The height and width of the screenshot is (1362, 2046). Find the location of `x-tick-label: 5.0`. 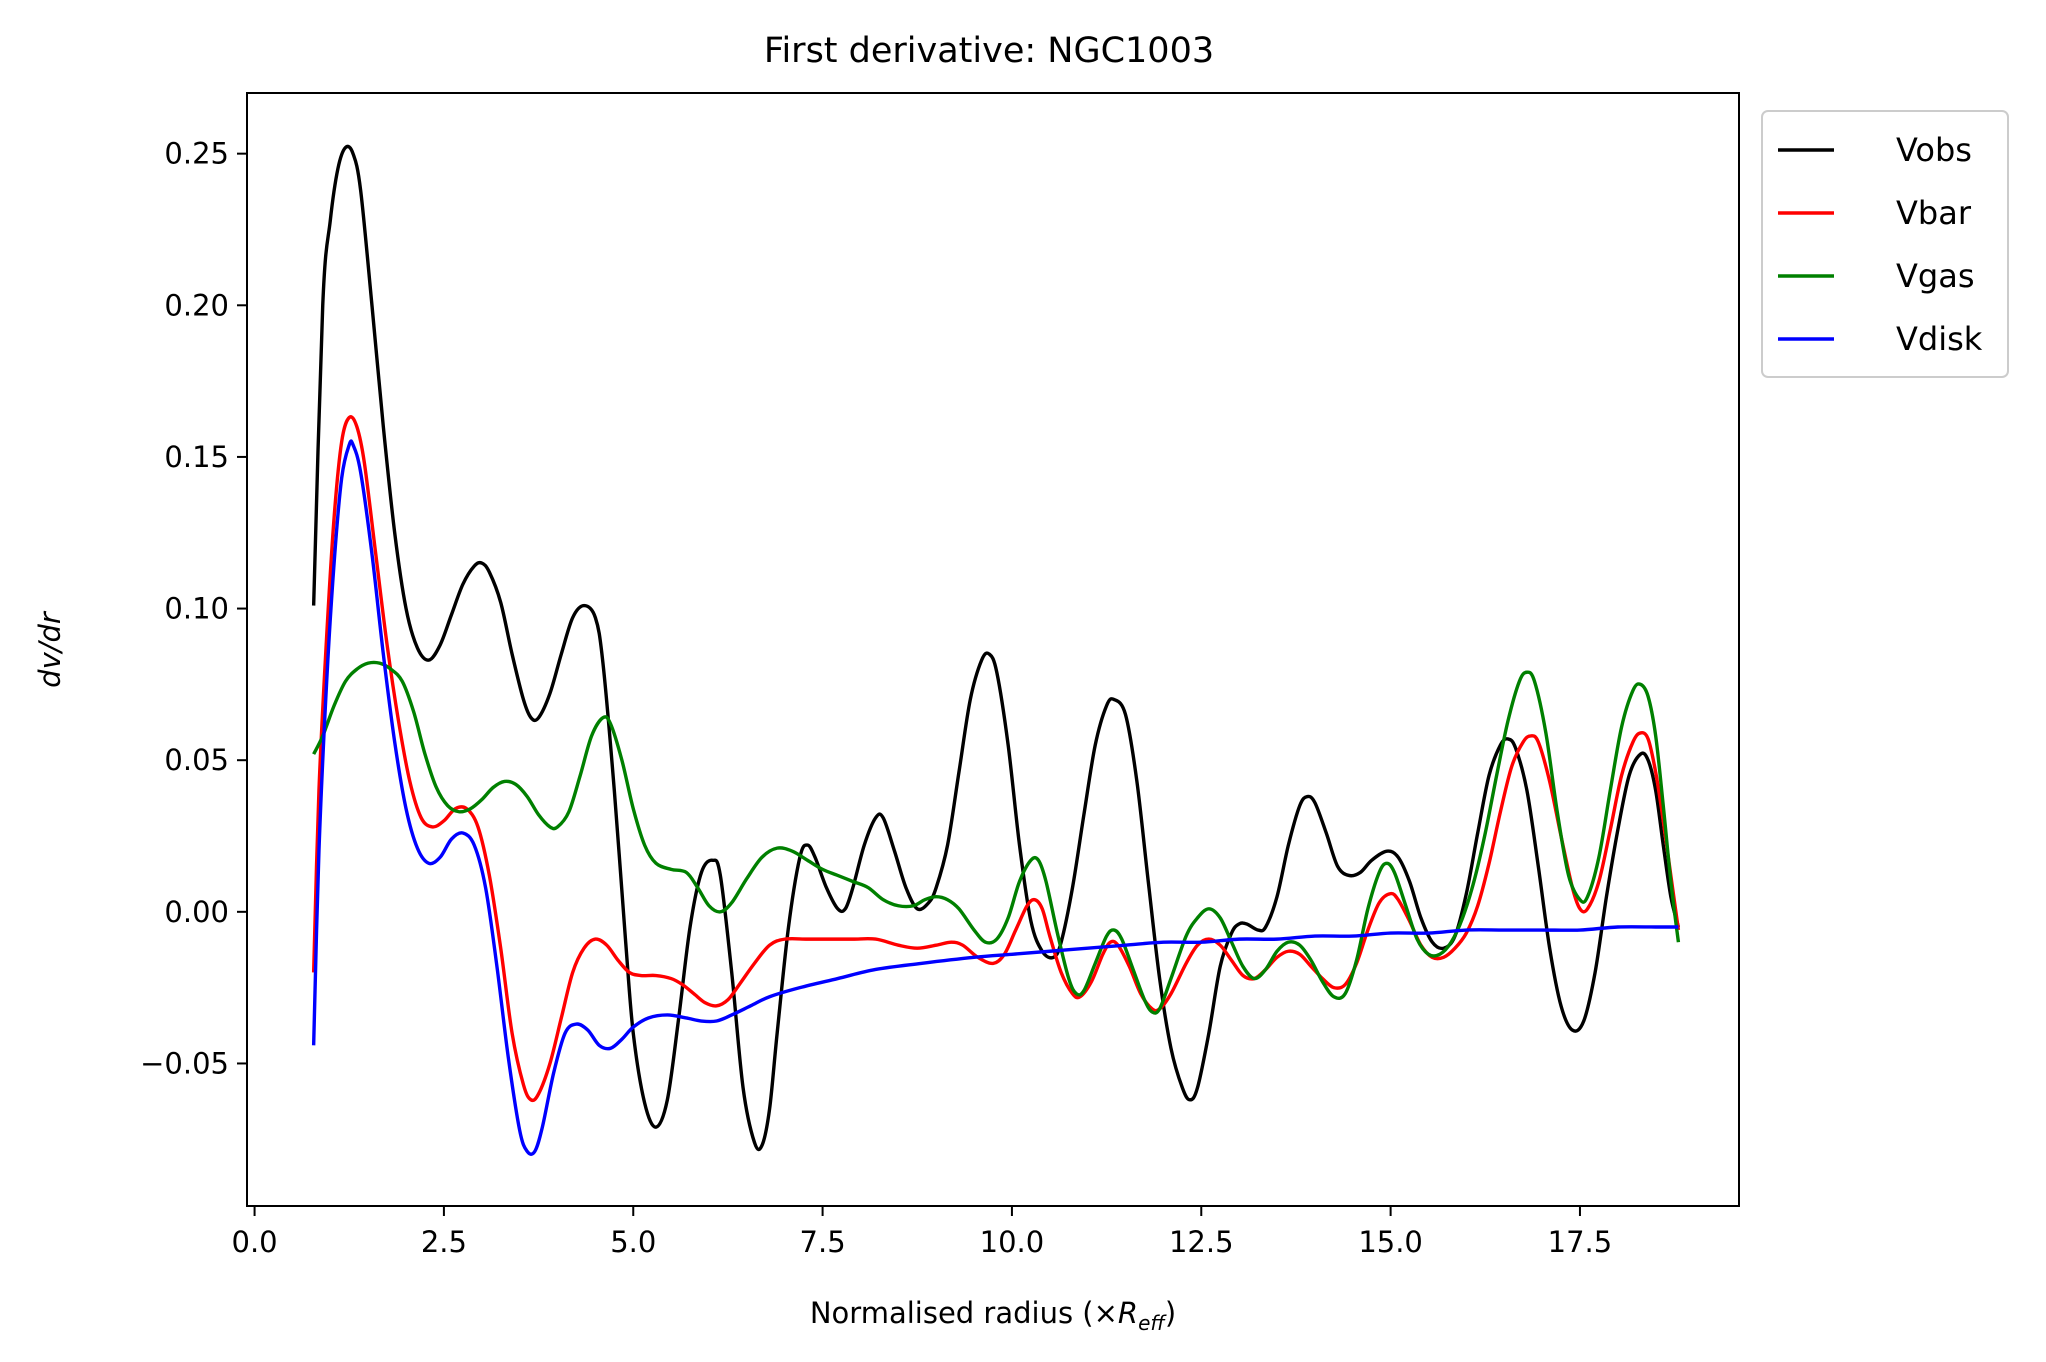

x-tick-label: 5.0 is located at coordinates (633, 1242).